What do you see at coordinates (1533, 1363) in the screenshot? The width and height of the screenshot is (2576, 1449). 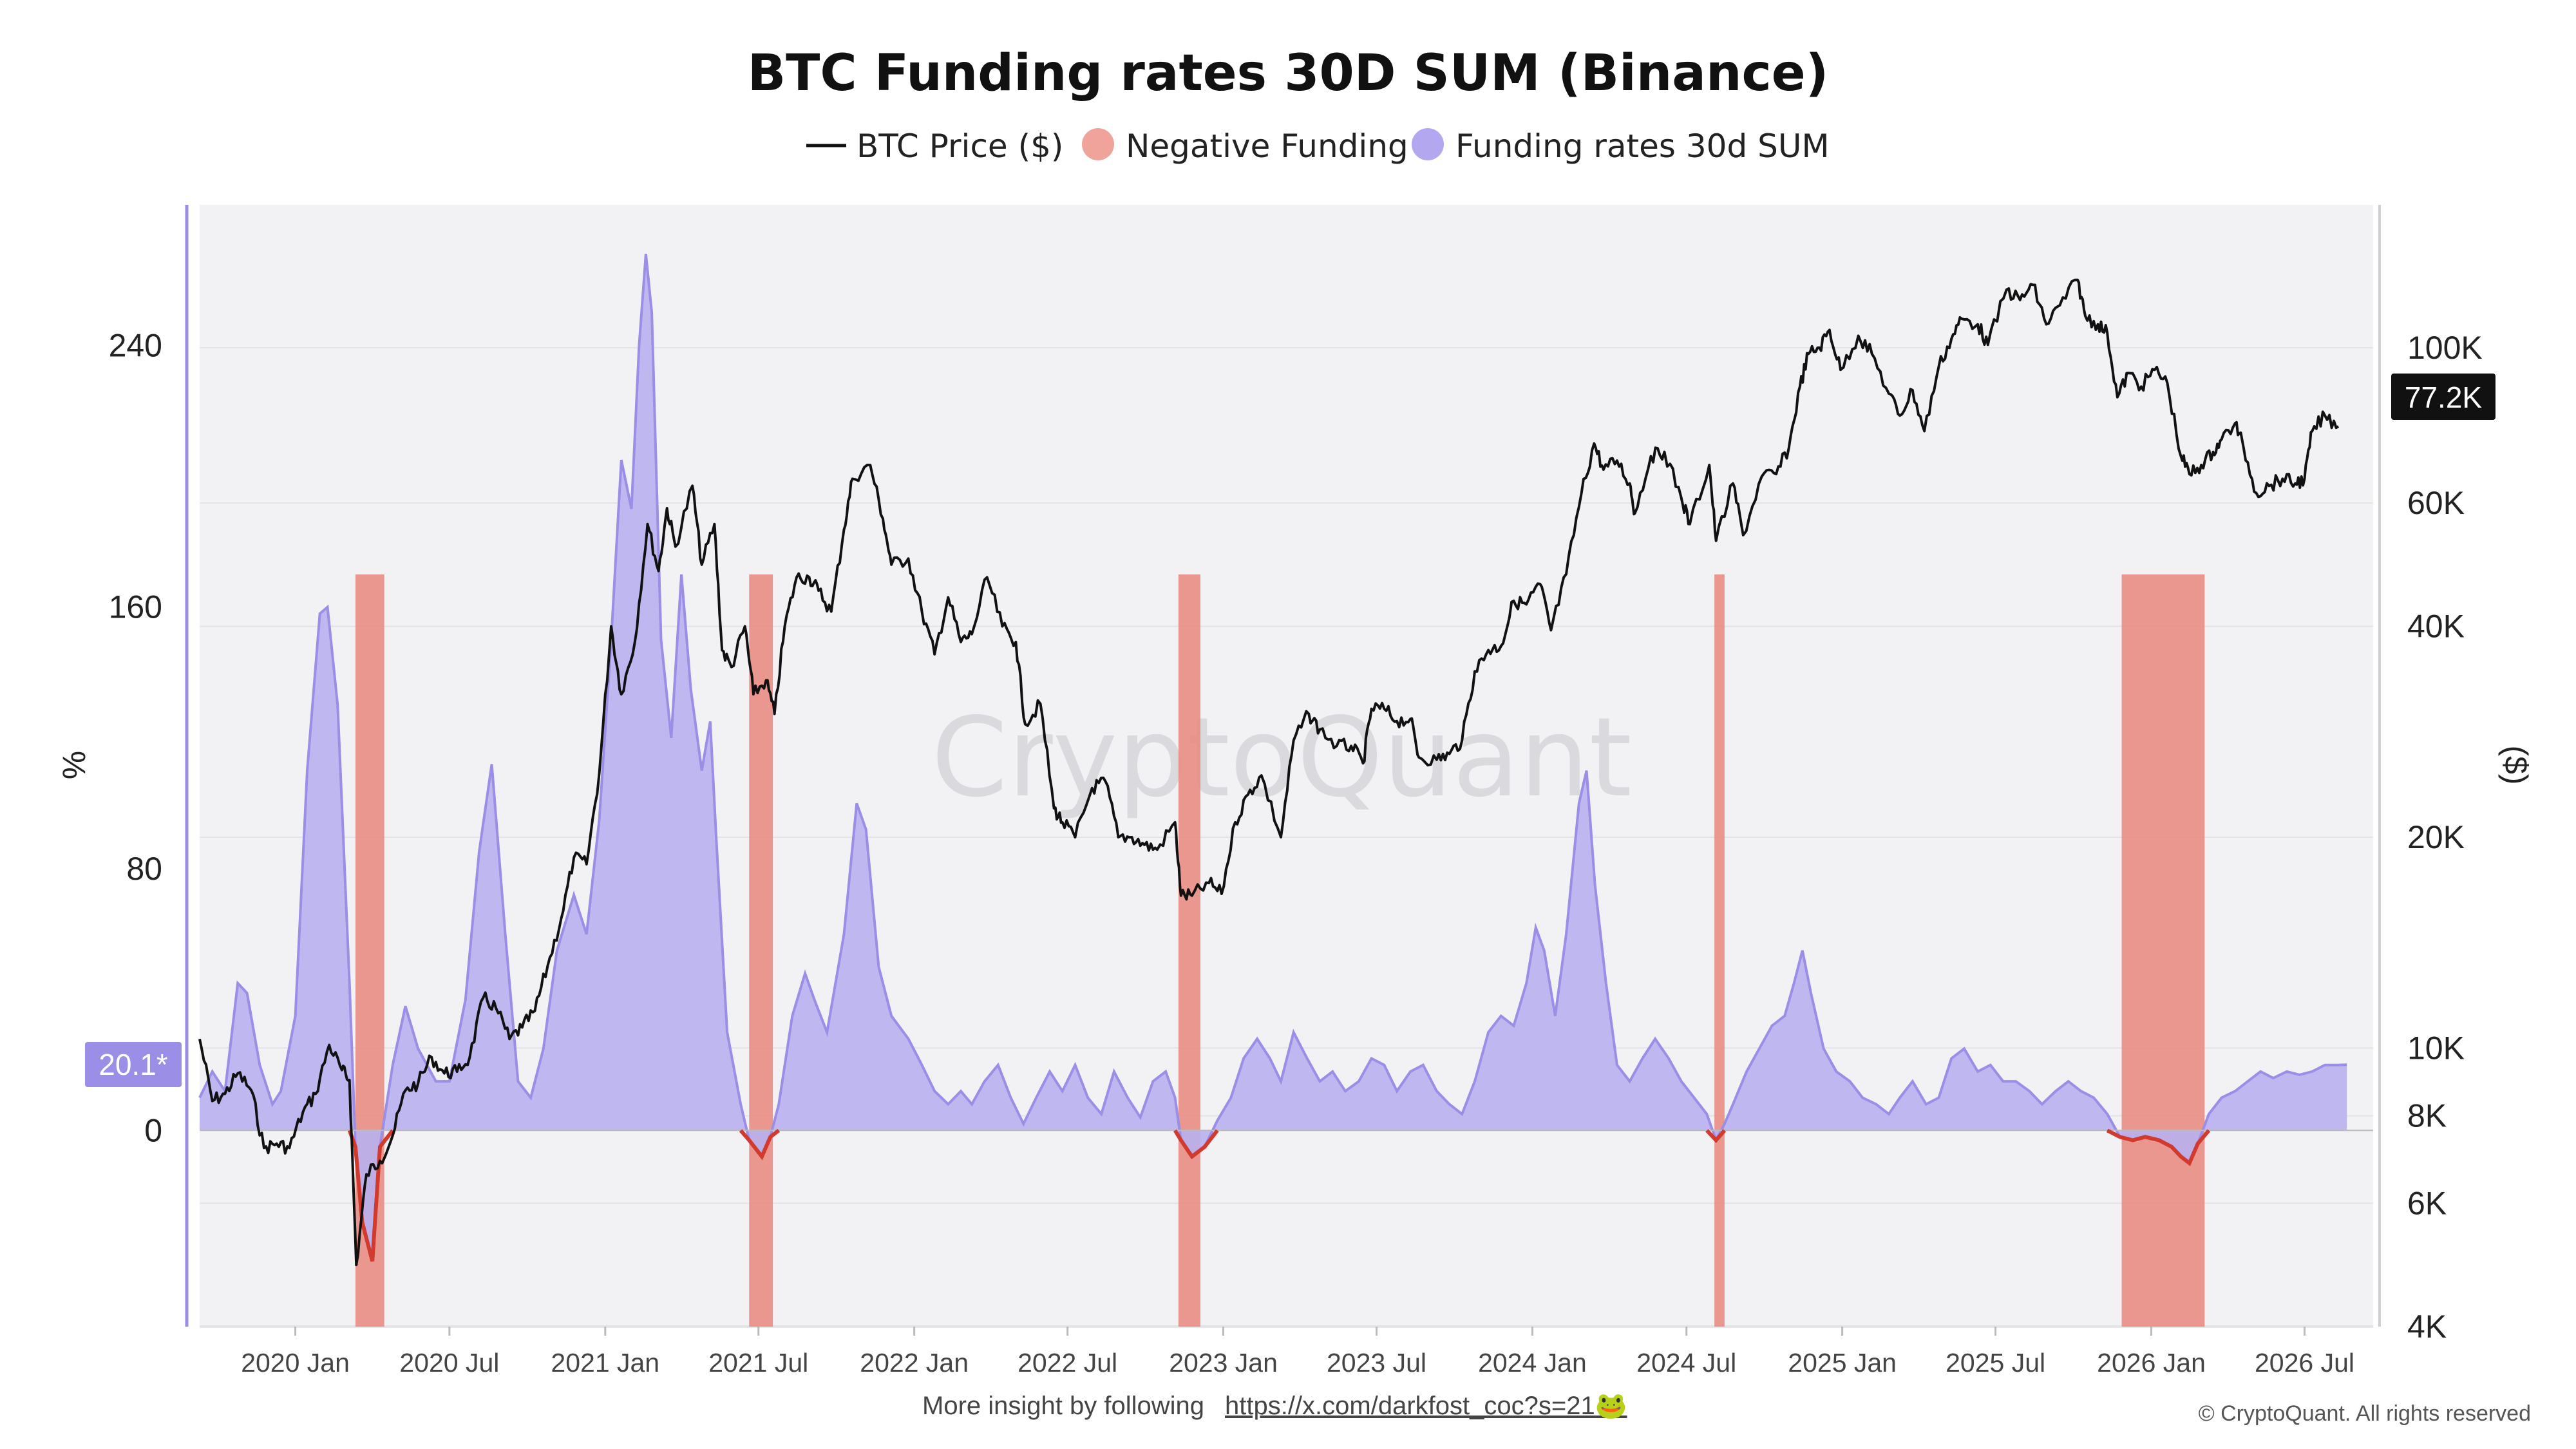 I see `x-tick-label: 2024 Jan` at bounding box center [1533, 1363].